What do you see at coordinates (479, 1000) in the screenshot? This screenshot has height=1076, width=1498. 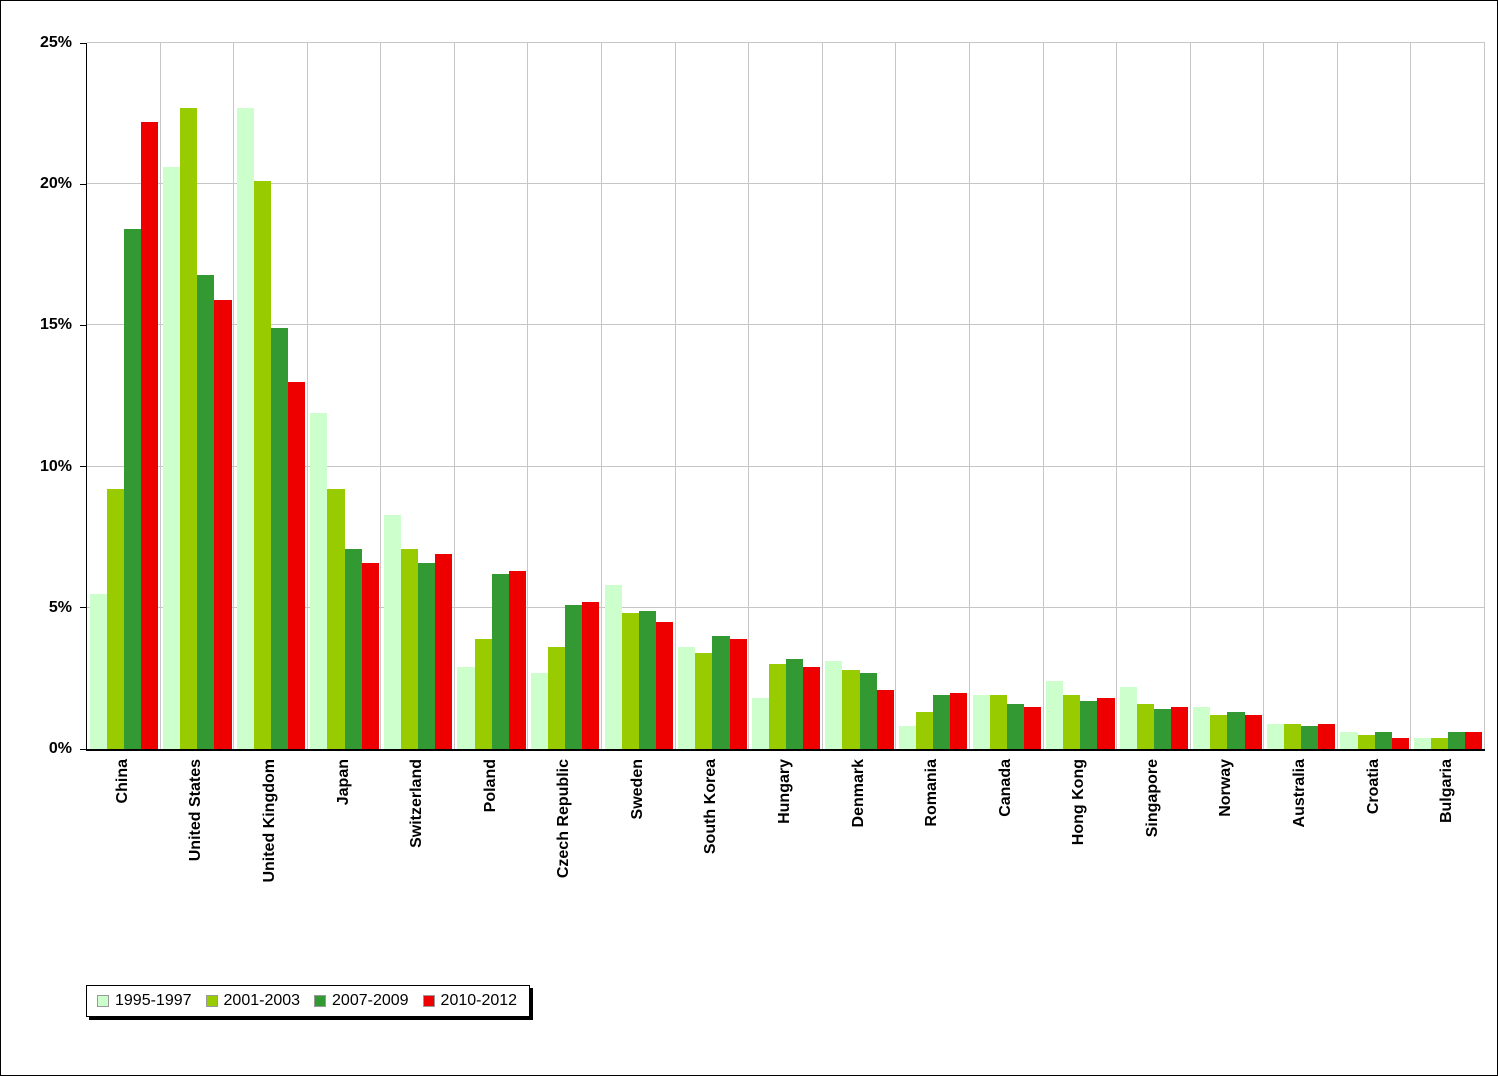 I see `legend-label: 2010-2012` at bounding box center [479, 1000].